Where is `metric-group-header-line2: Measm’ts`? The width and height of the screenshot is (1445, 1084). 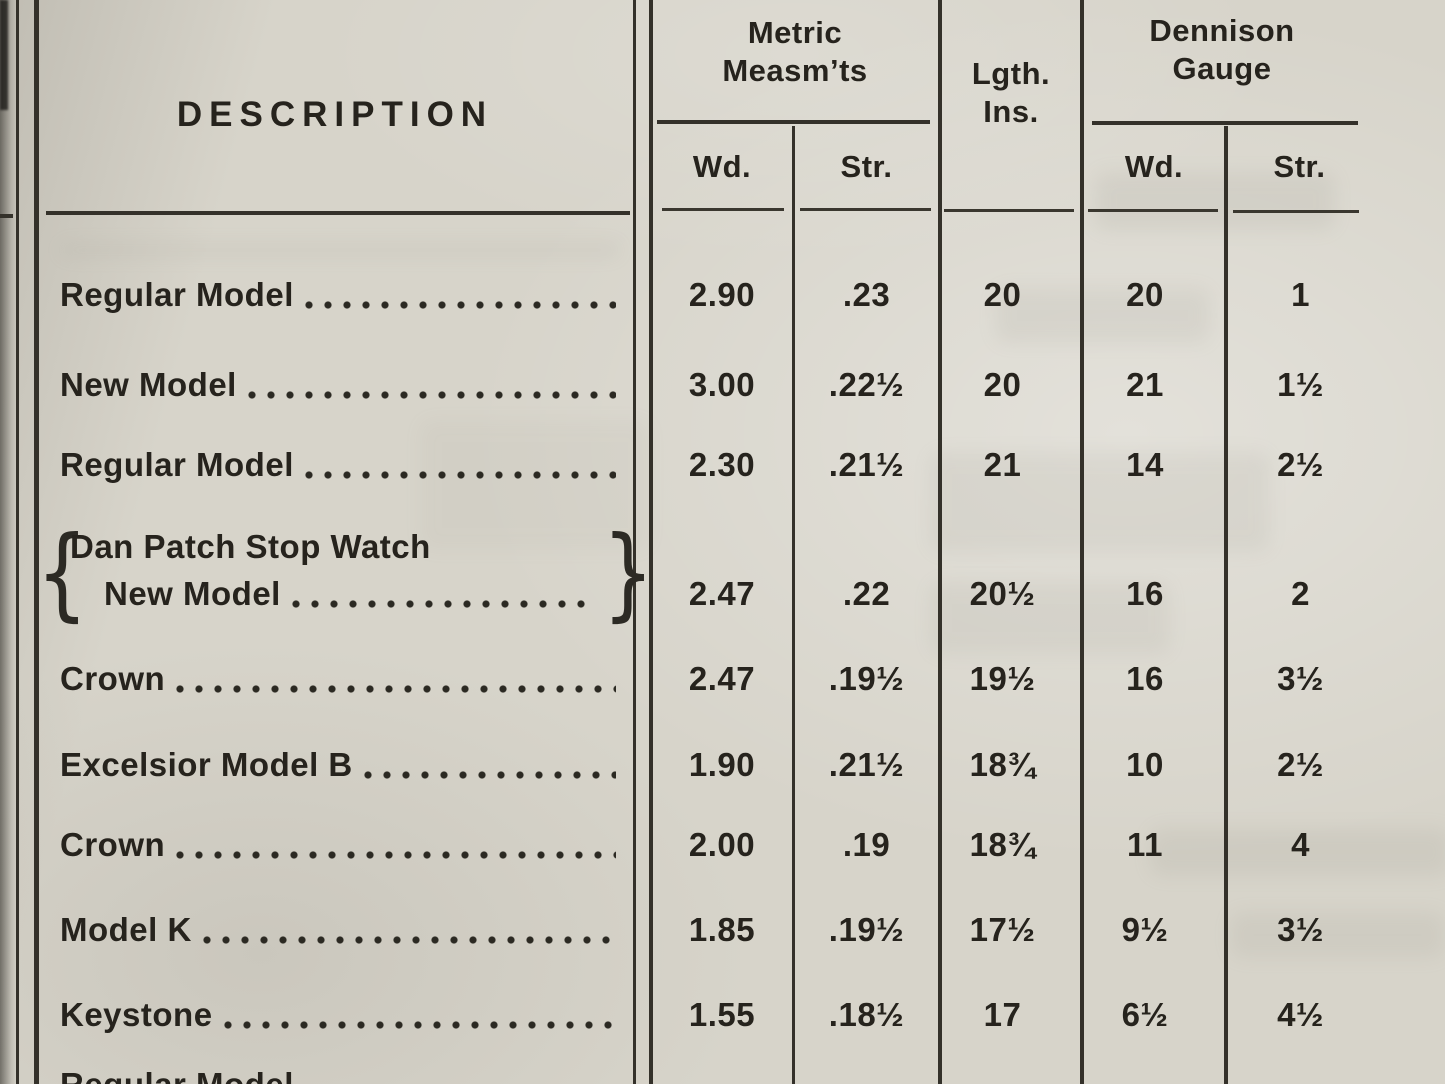
metric-group-header-line2: Measm’ts is located at coordinates (795, 70).